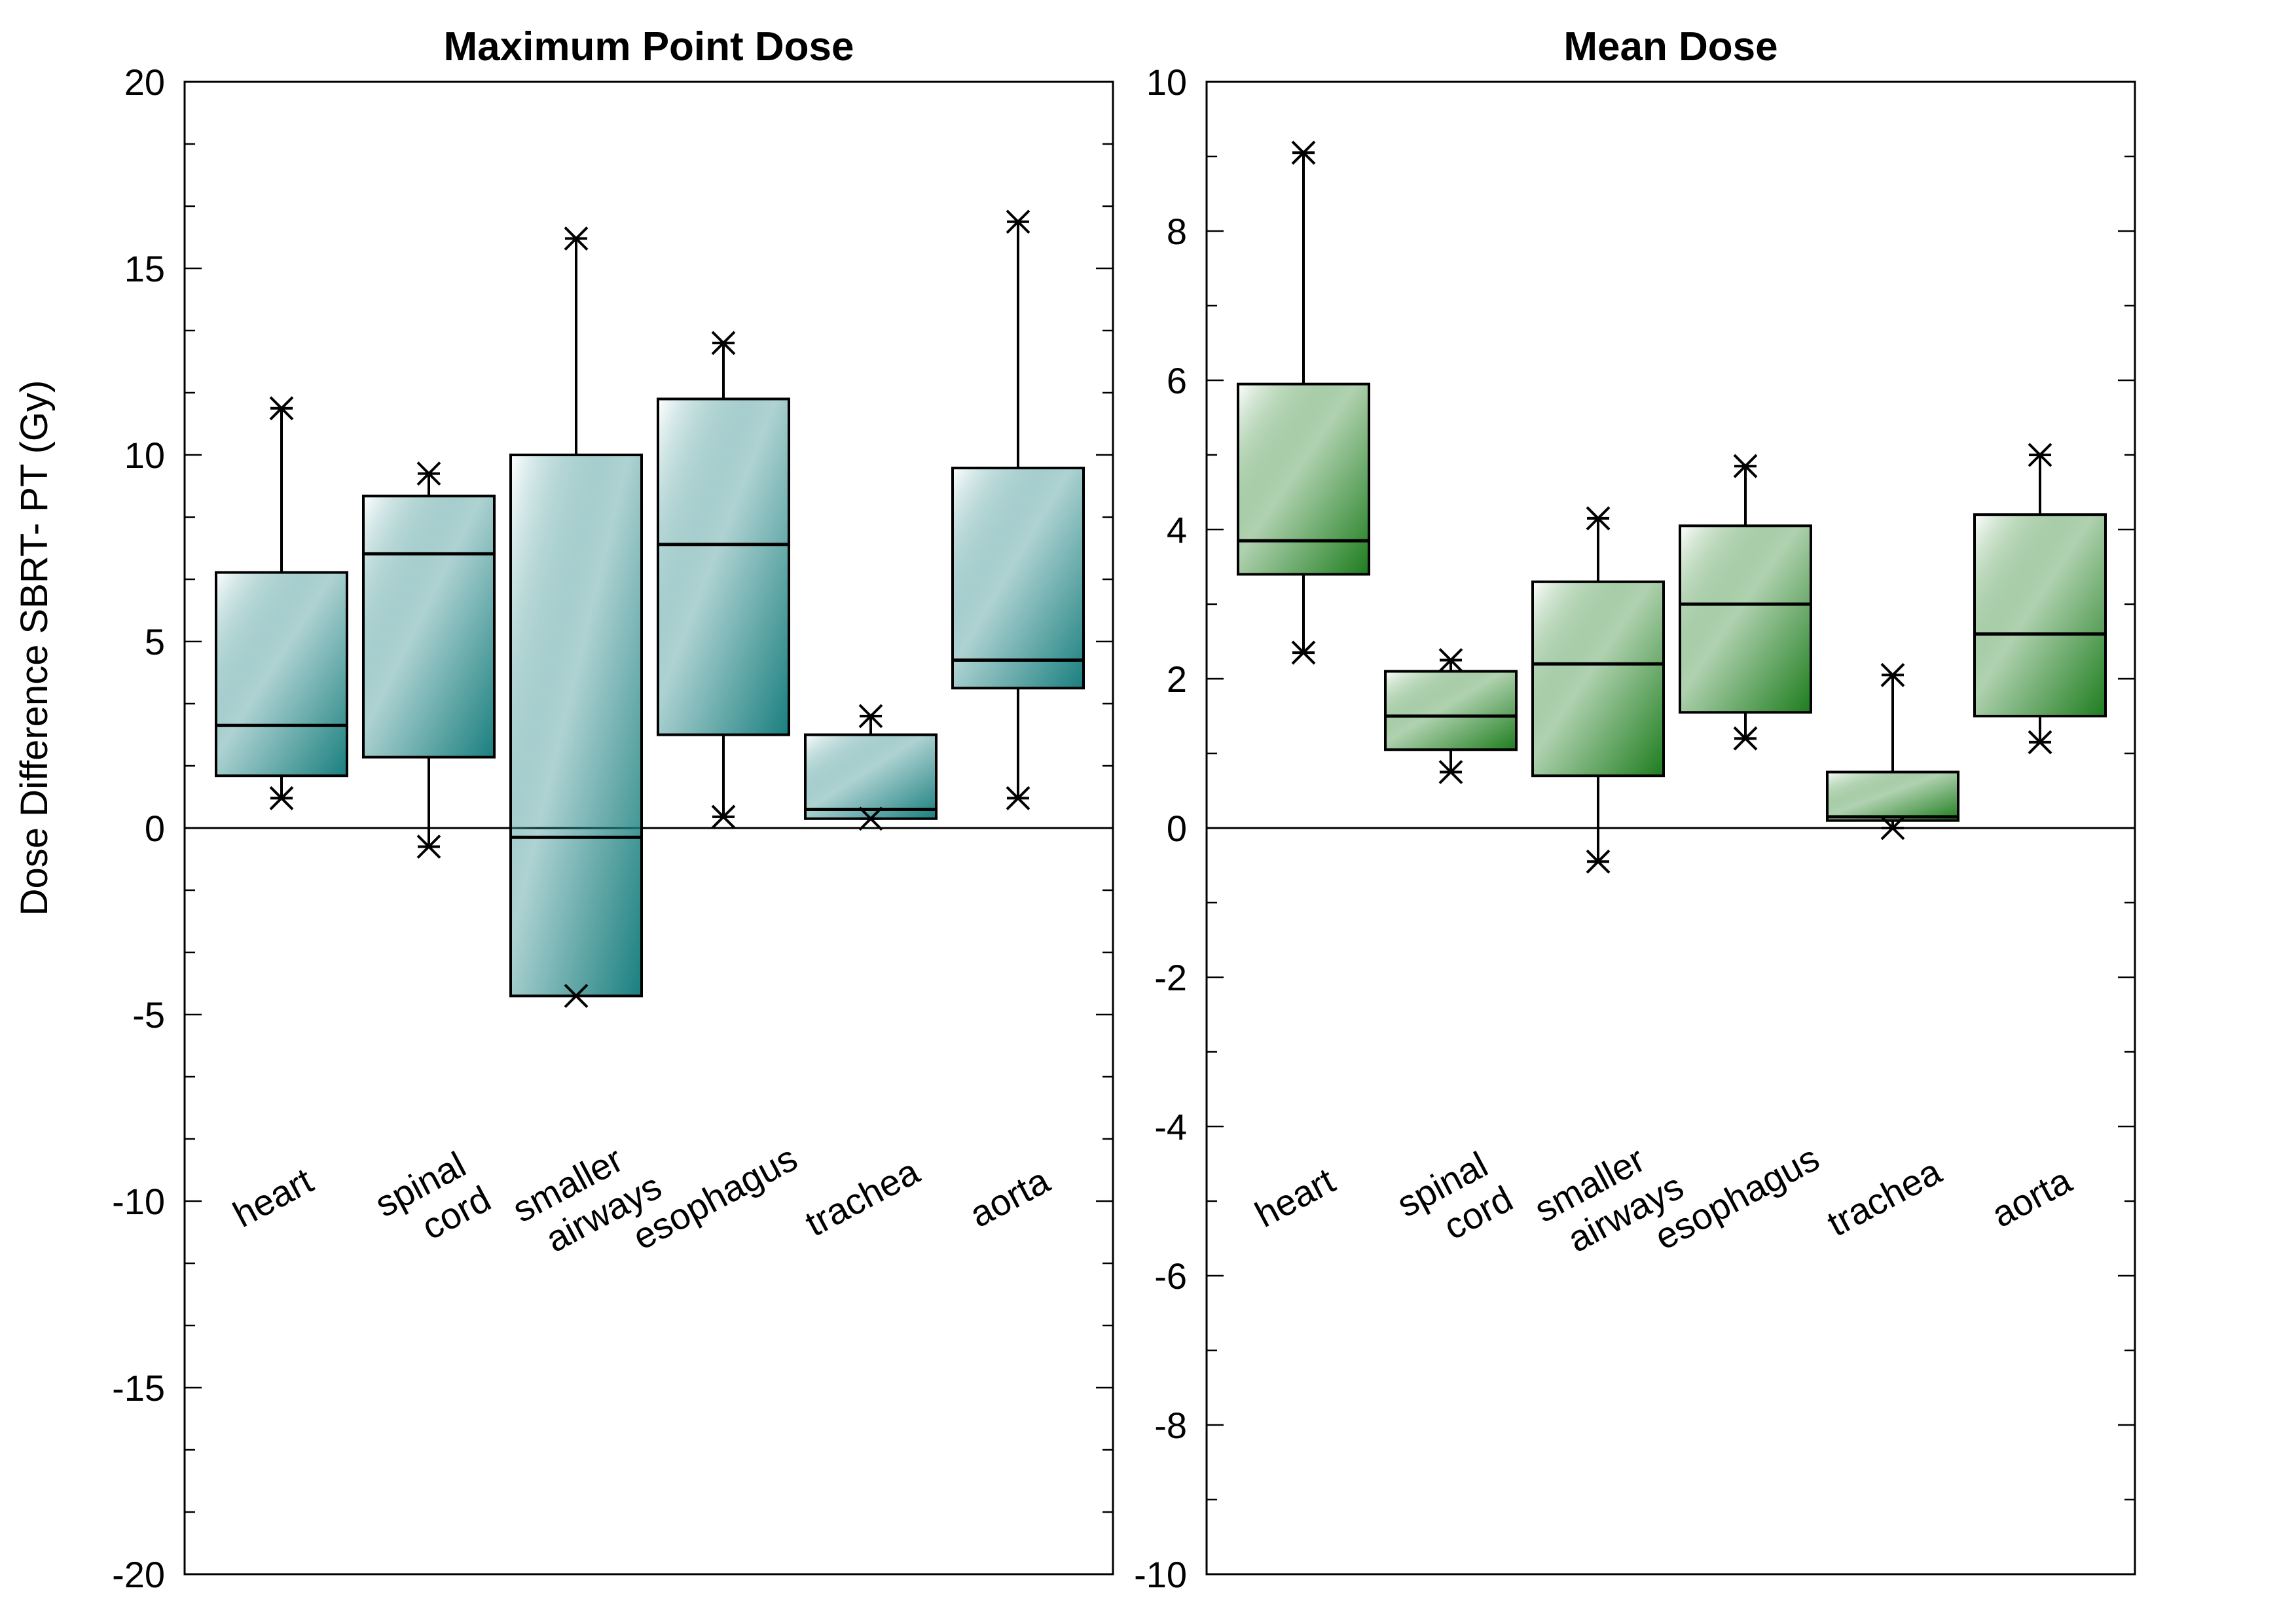  Describe the element at coordinates (144, 268) in the screenshot. I see `y-tick-label: 15` at that location.